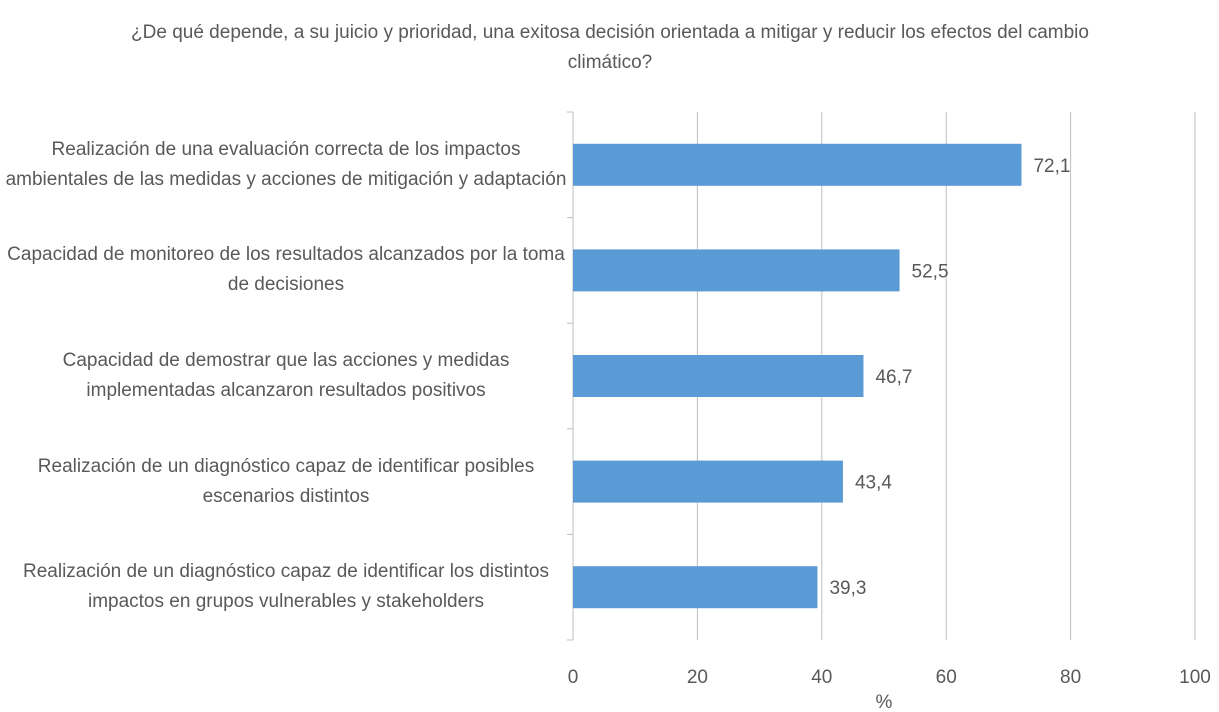 This screenshot has width=1219, height=712. Describe the element at coordinates (847, 588) in the screenshot. I see `data-label: 39,3` at that location.